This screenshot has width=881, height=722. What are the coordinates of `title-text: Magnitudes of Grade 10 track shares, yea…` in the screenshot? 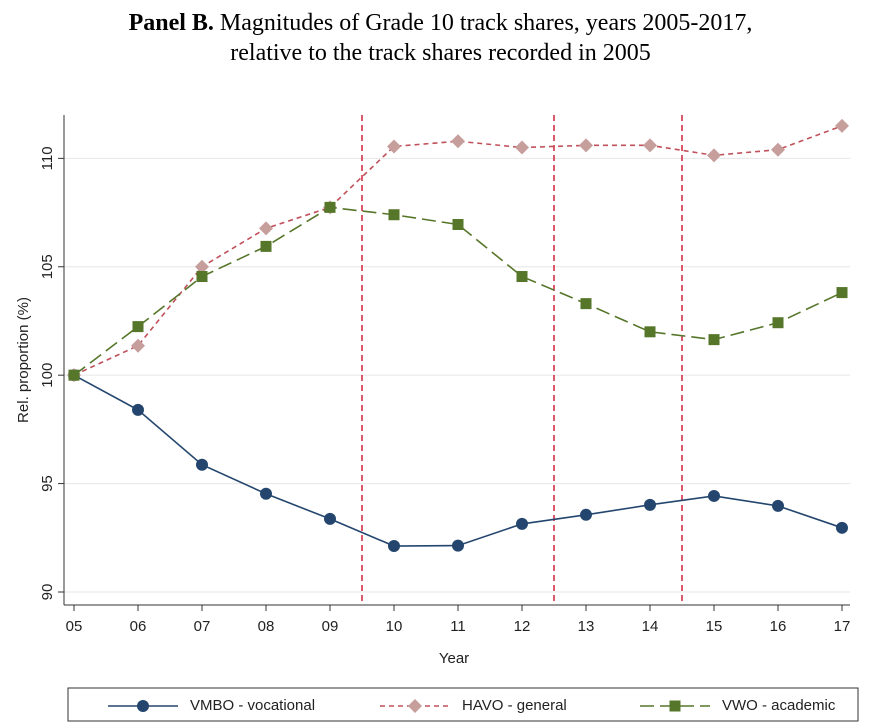 It's located at (486, 23).